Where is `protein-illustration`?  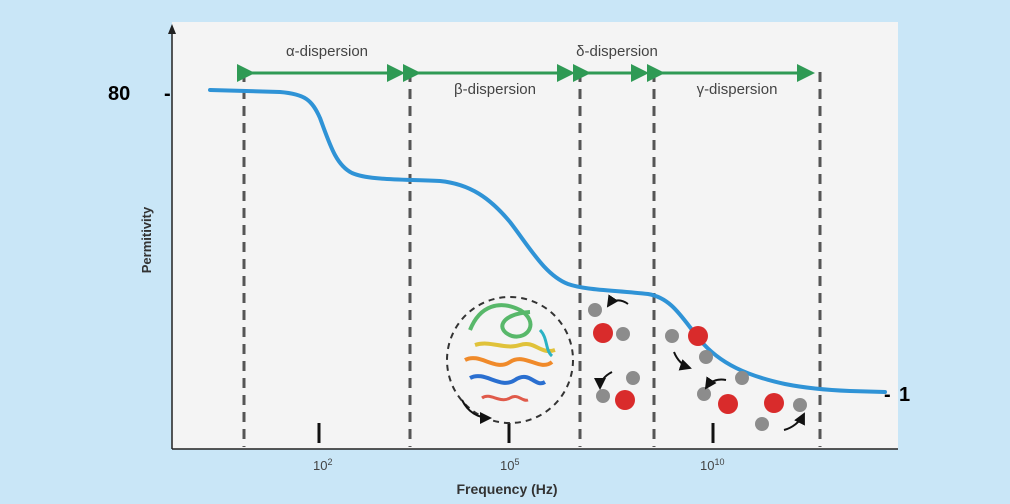 protein-illustration is located at coordinates (510, 360).